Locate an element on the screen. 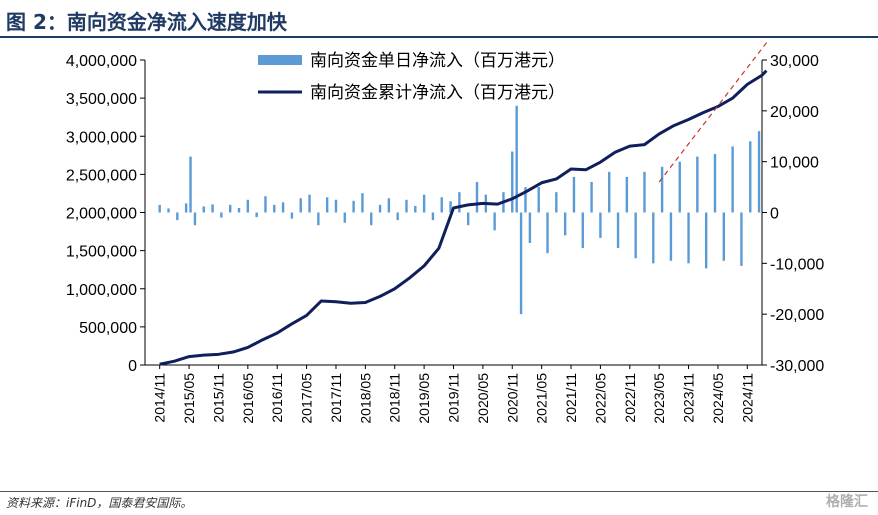 The image size is (878, 515). left-y-tick-label: 500,000 is located at coordinates (108, 328).